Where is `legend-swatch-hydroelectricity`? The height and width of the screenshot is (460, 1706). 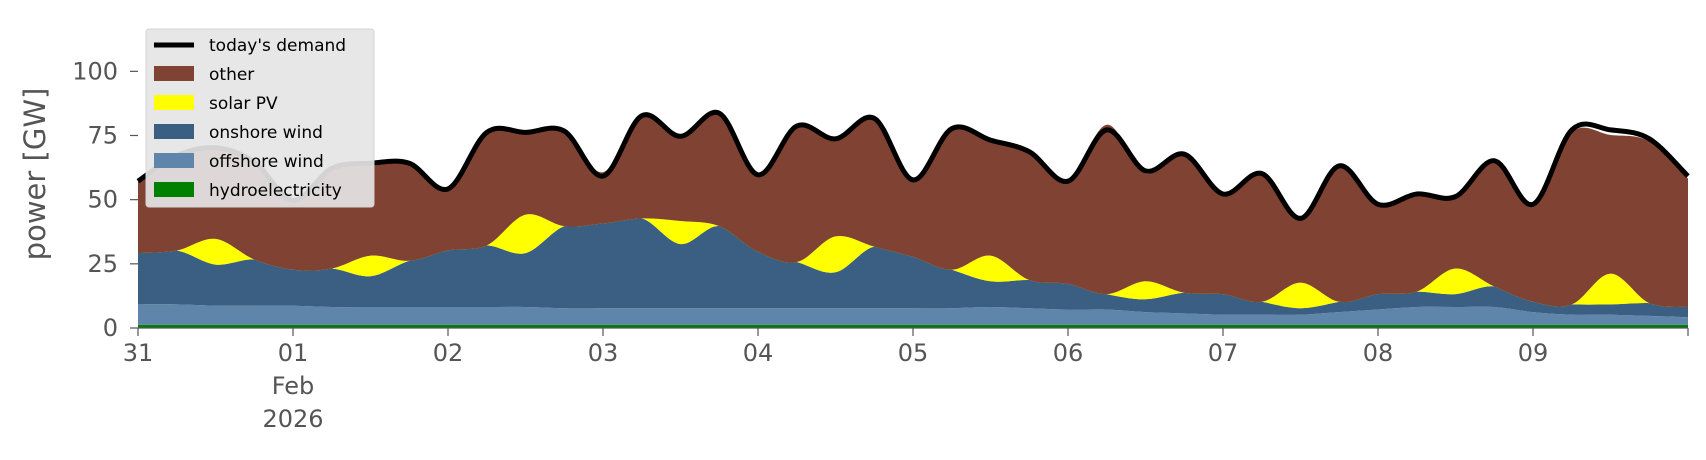
legend-swatch-hydroelectricity is located at coordinates (174, 189).